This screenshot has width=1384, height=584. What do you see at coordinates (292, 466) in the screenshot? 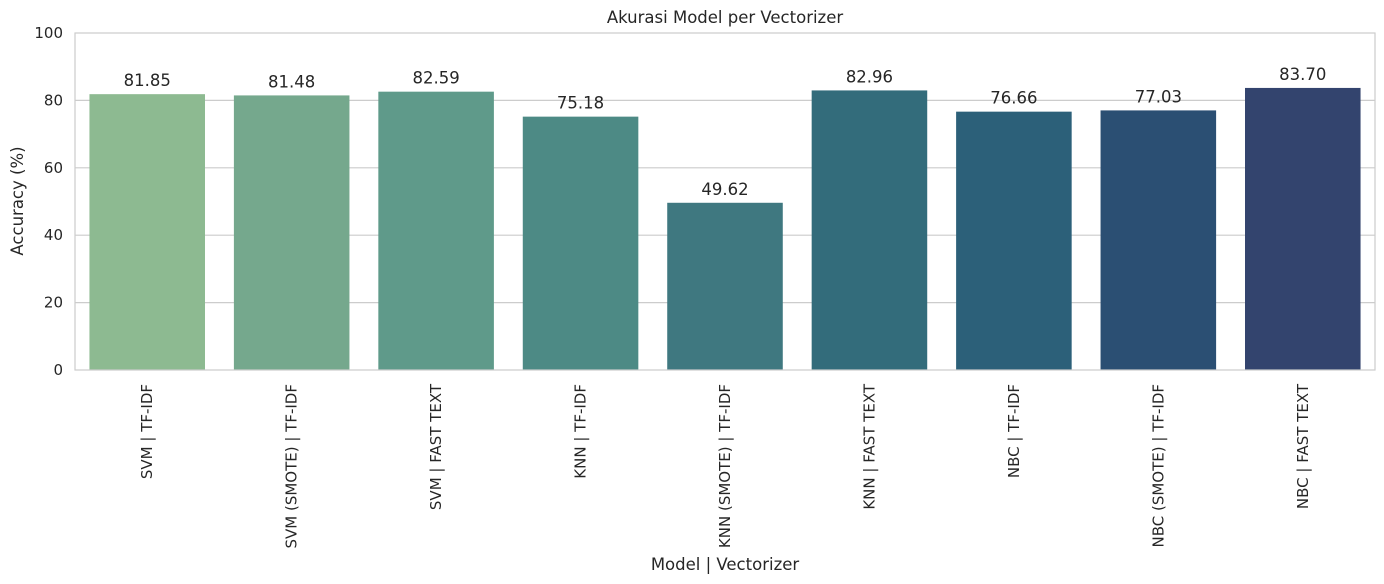
I see `x-tick-label: SVM (SMOTE) | TF-IDF` at bounding box center [292, 466].